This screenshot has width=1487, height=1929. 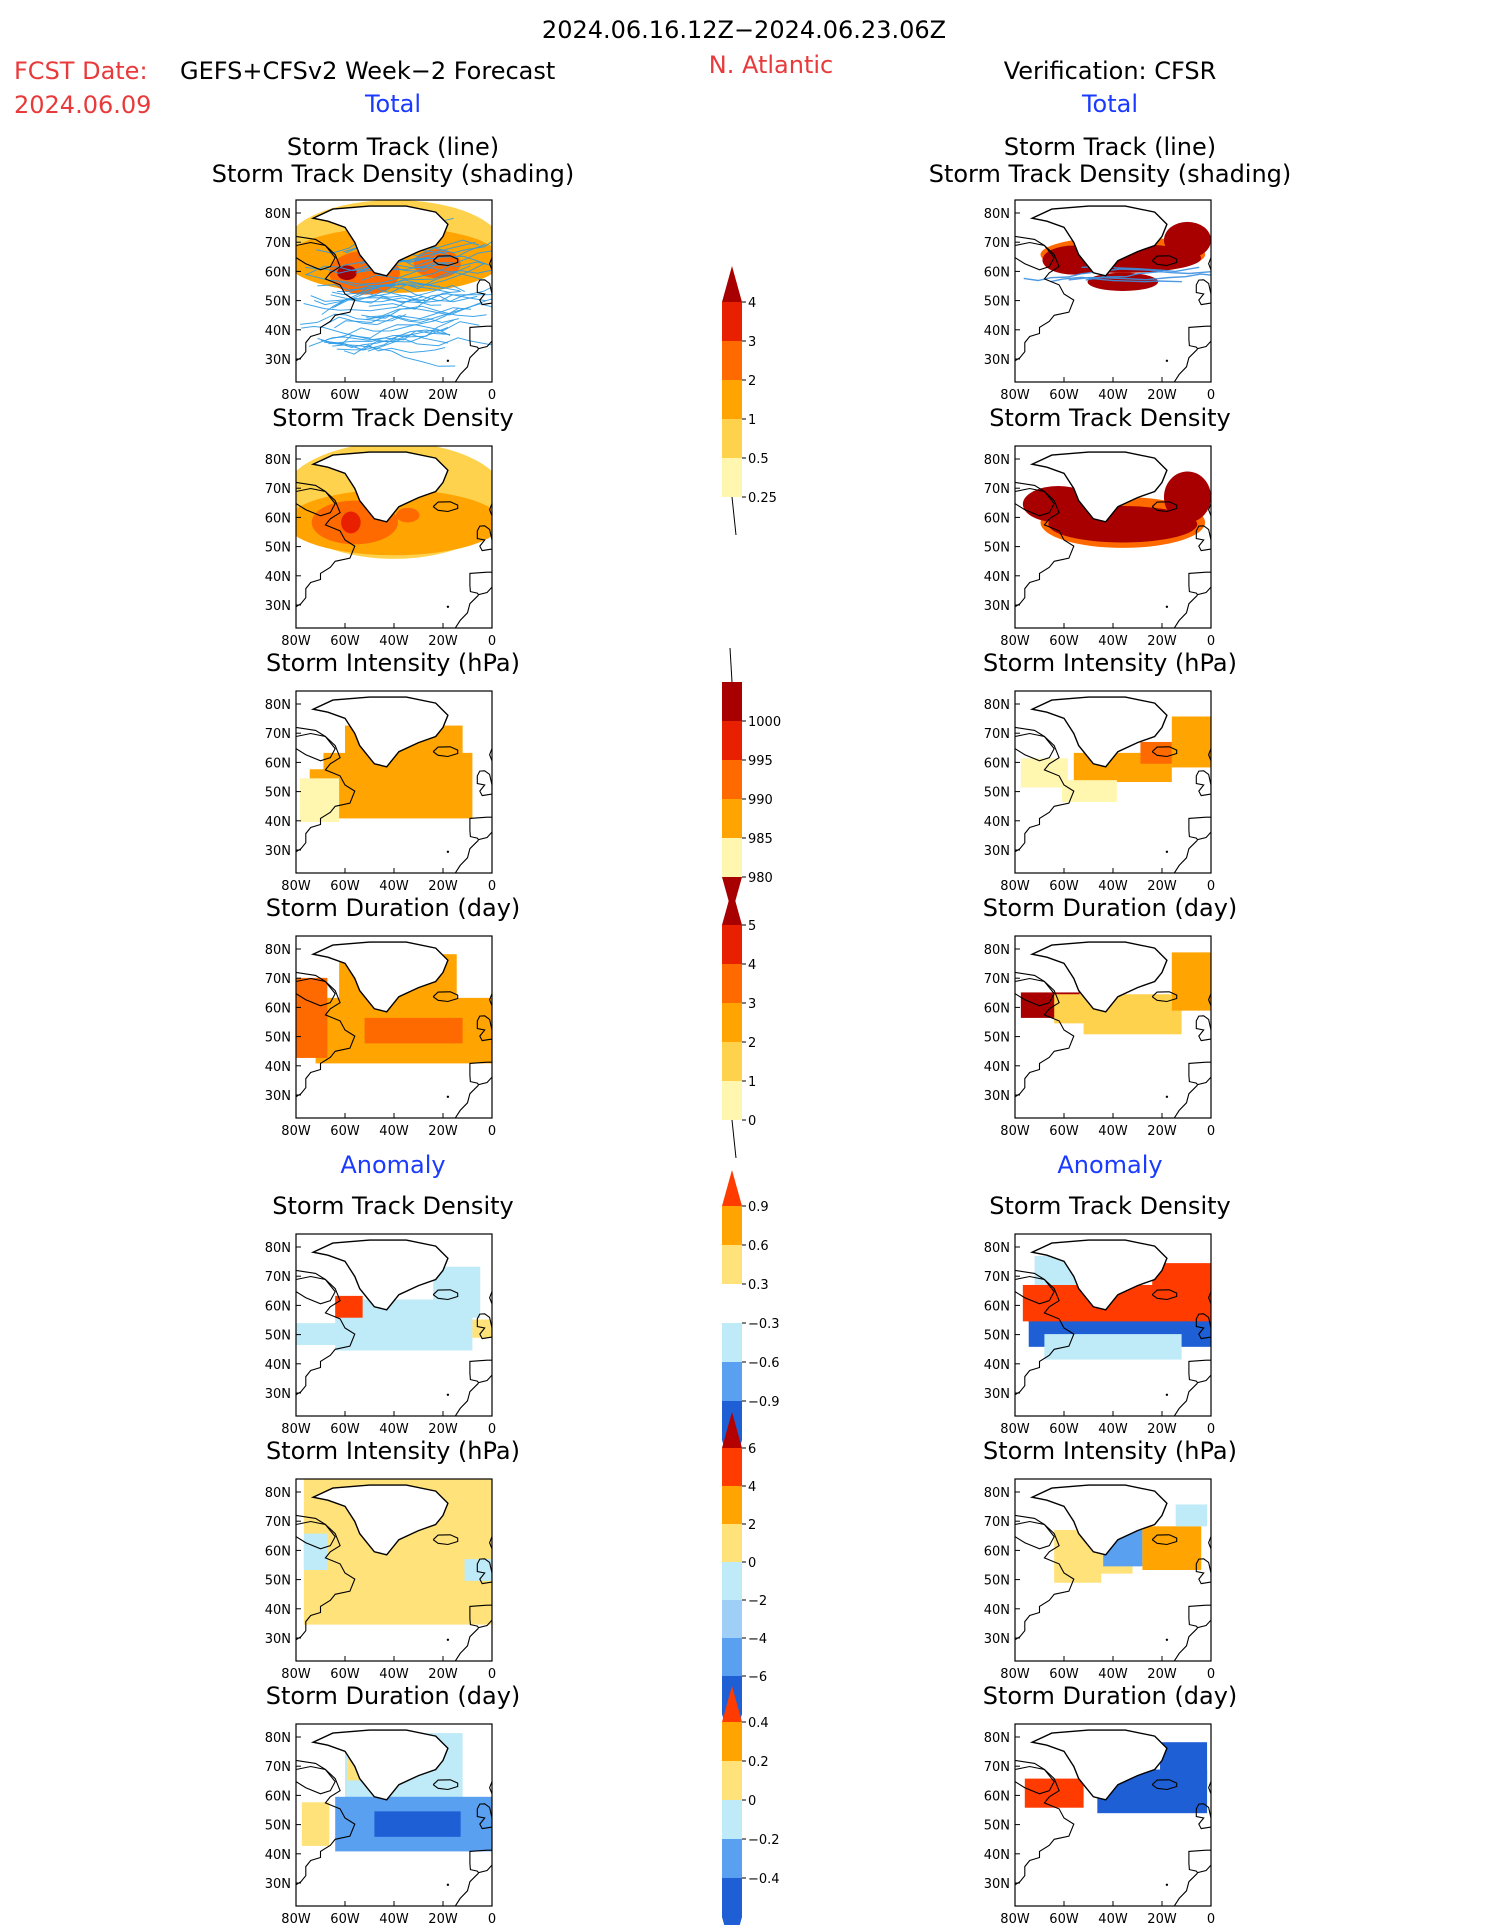 What do you see at coordinates (764, 1402) in the screenshot?
I see `colorbar-label: −0.9` at bounding box center [764, 1402].